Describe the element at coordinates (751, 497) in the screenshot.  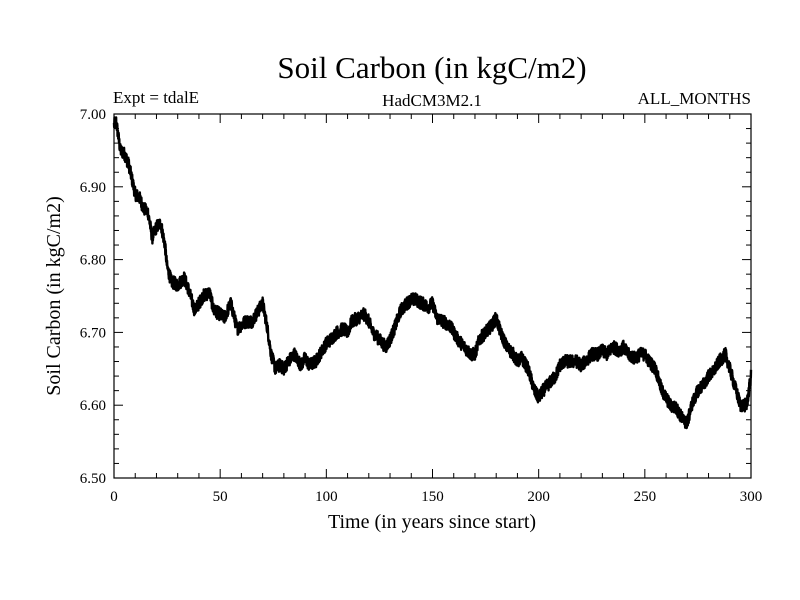
I see `x-tick-label: 300` at that location.